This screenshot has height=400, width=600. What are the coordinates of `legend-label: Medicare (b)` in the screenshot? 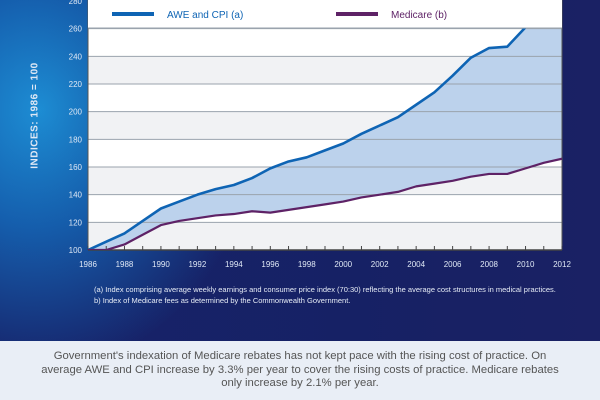 It's located at (419, 15).